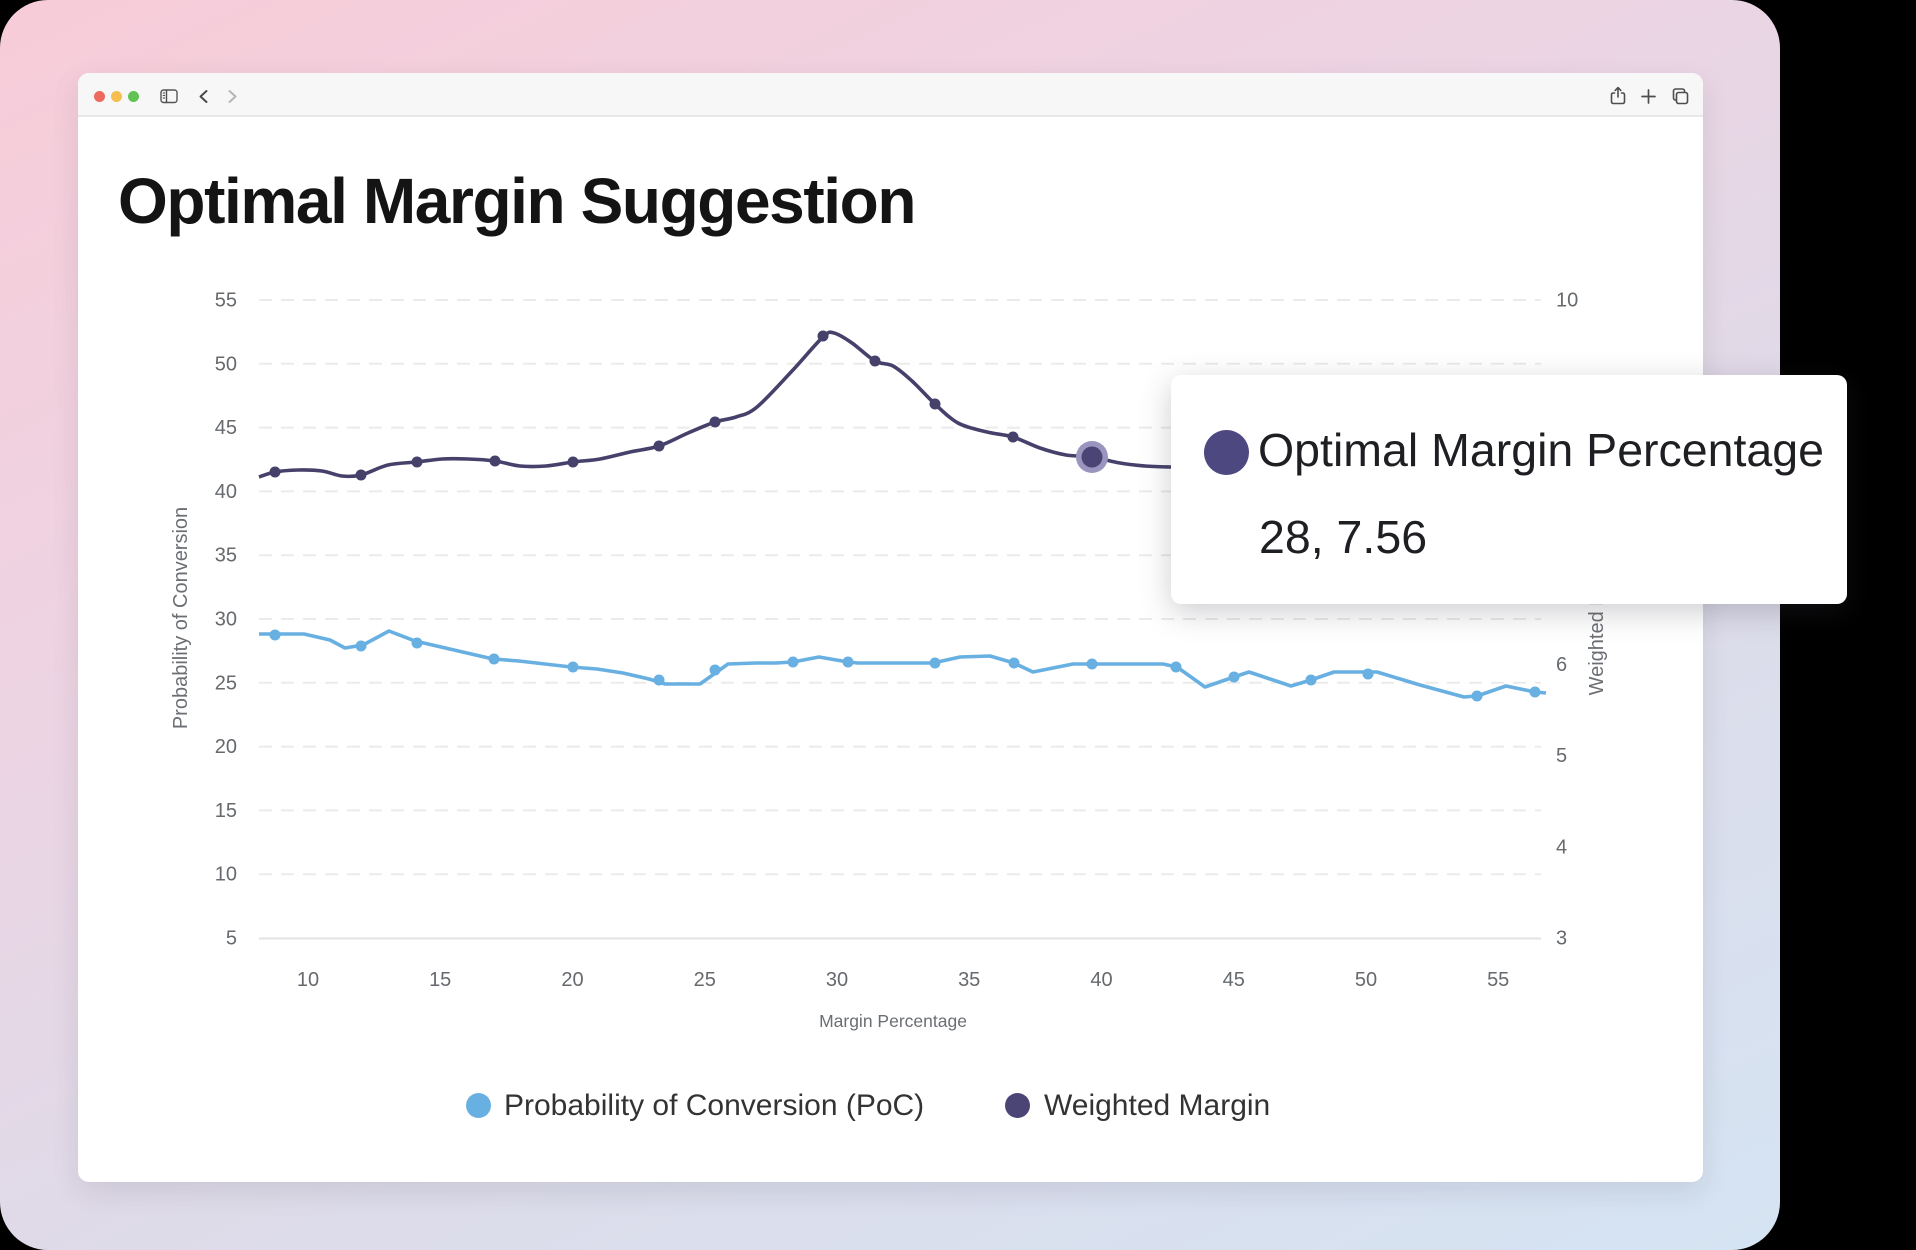 The height and width of the screenshot is (1250, 1916). Describe the element at coordinates (1561, 847) in the screenshot. I see `svg-text: 4` at that location.